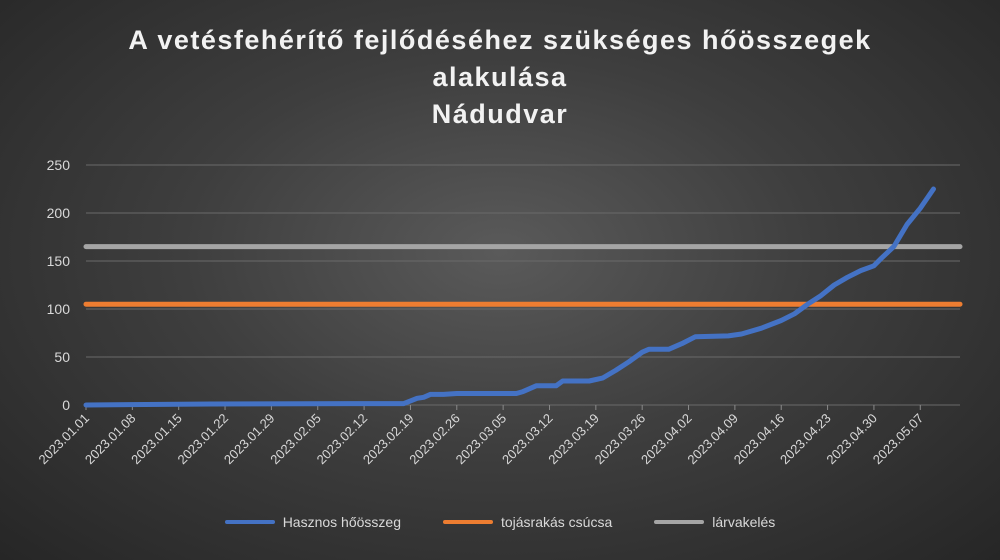 The height and width of the screenshot is (560, 1000). Describe the element at coordinates (341, 522) in the screenshot. I see `legend-label-hasznos: Hasznos hőösszeg` at that location.